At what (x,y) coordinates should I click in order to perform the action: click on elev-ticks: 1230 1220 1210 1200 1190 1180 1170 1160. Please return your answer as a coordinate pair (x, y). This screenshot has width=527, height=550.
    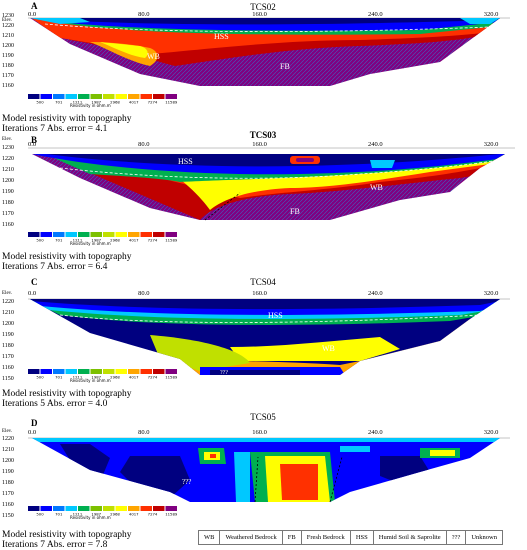
    Looking at the image, I should click on (8, 51).